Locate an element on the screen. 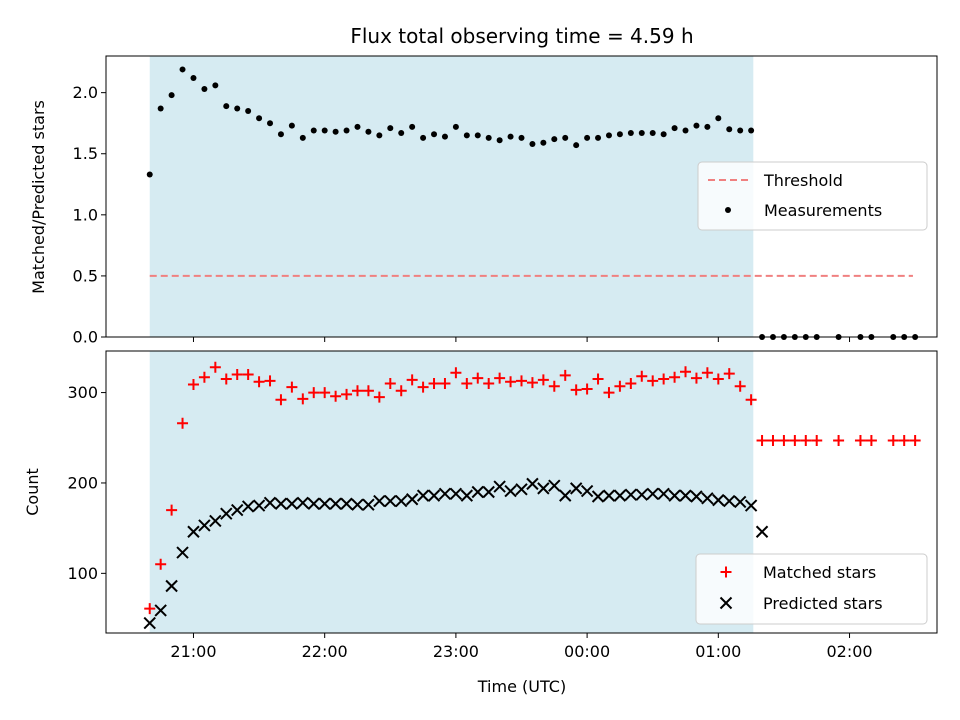 The width and height of the screenshot is (960, 720). legend-measurements-swatch is located at coordinates (728, 210).